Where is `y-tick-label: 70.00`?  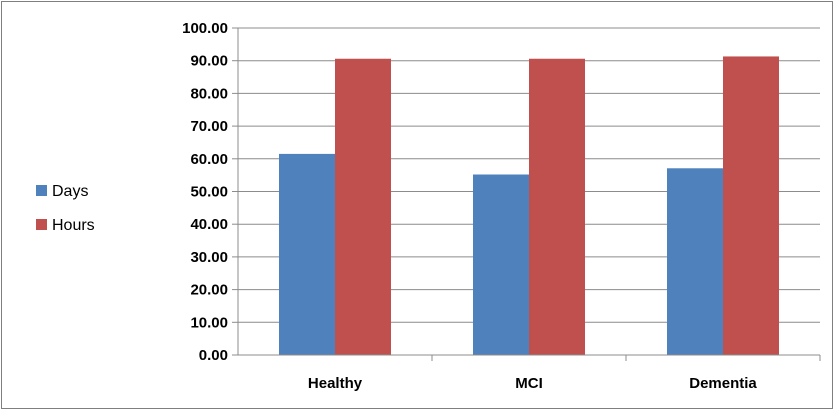 y-tick-label: 70.00 is located at coordinates (209, 126).